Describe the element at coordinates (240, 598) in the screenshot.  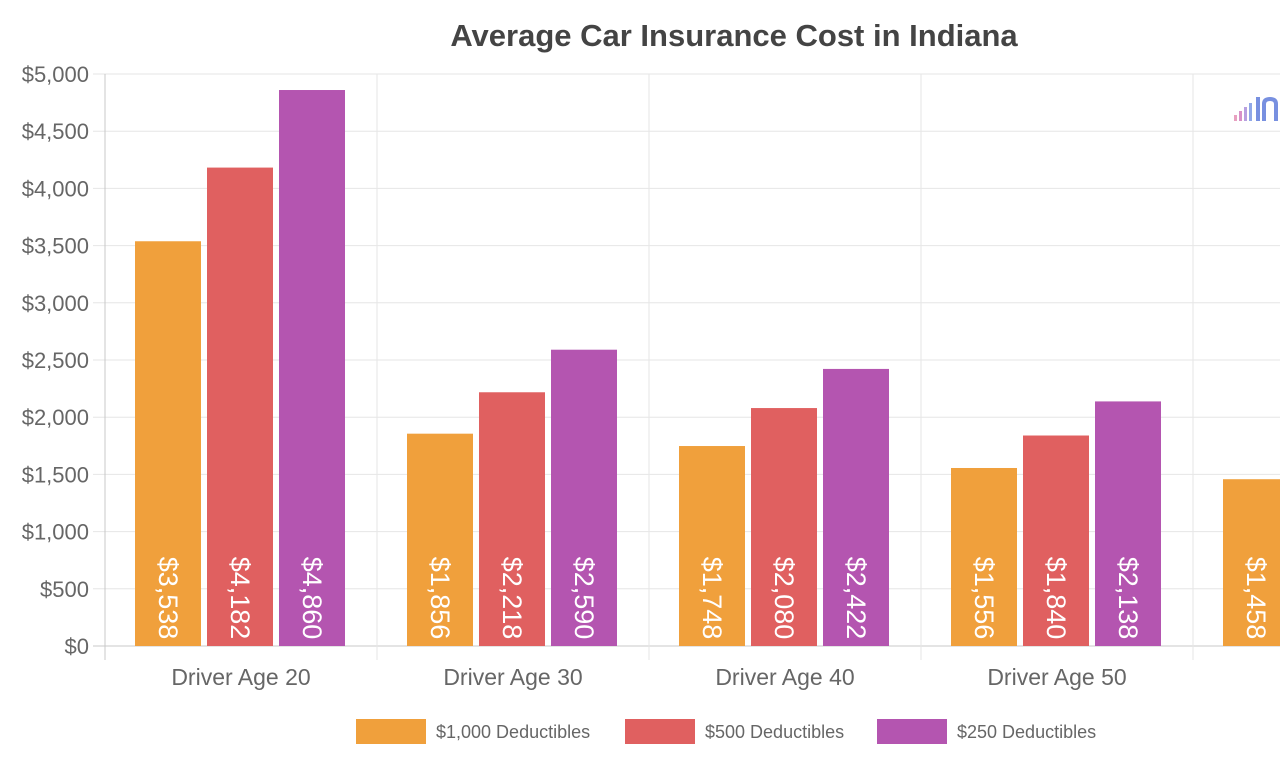
I see `data-label: $4,182` at that location.